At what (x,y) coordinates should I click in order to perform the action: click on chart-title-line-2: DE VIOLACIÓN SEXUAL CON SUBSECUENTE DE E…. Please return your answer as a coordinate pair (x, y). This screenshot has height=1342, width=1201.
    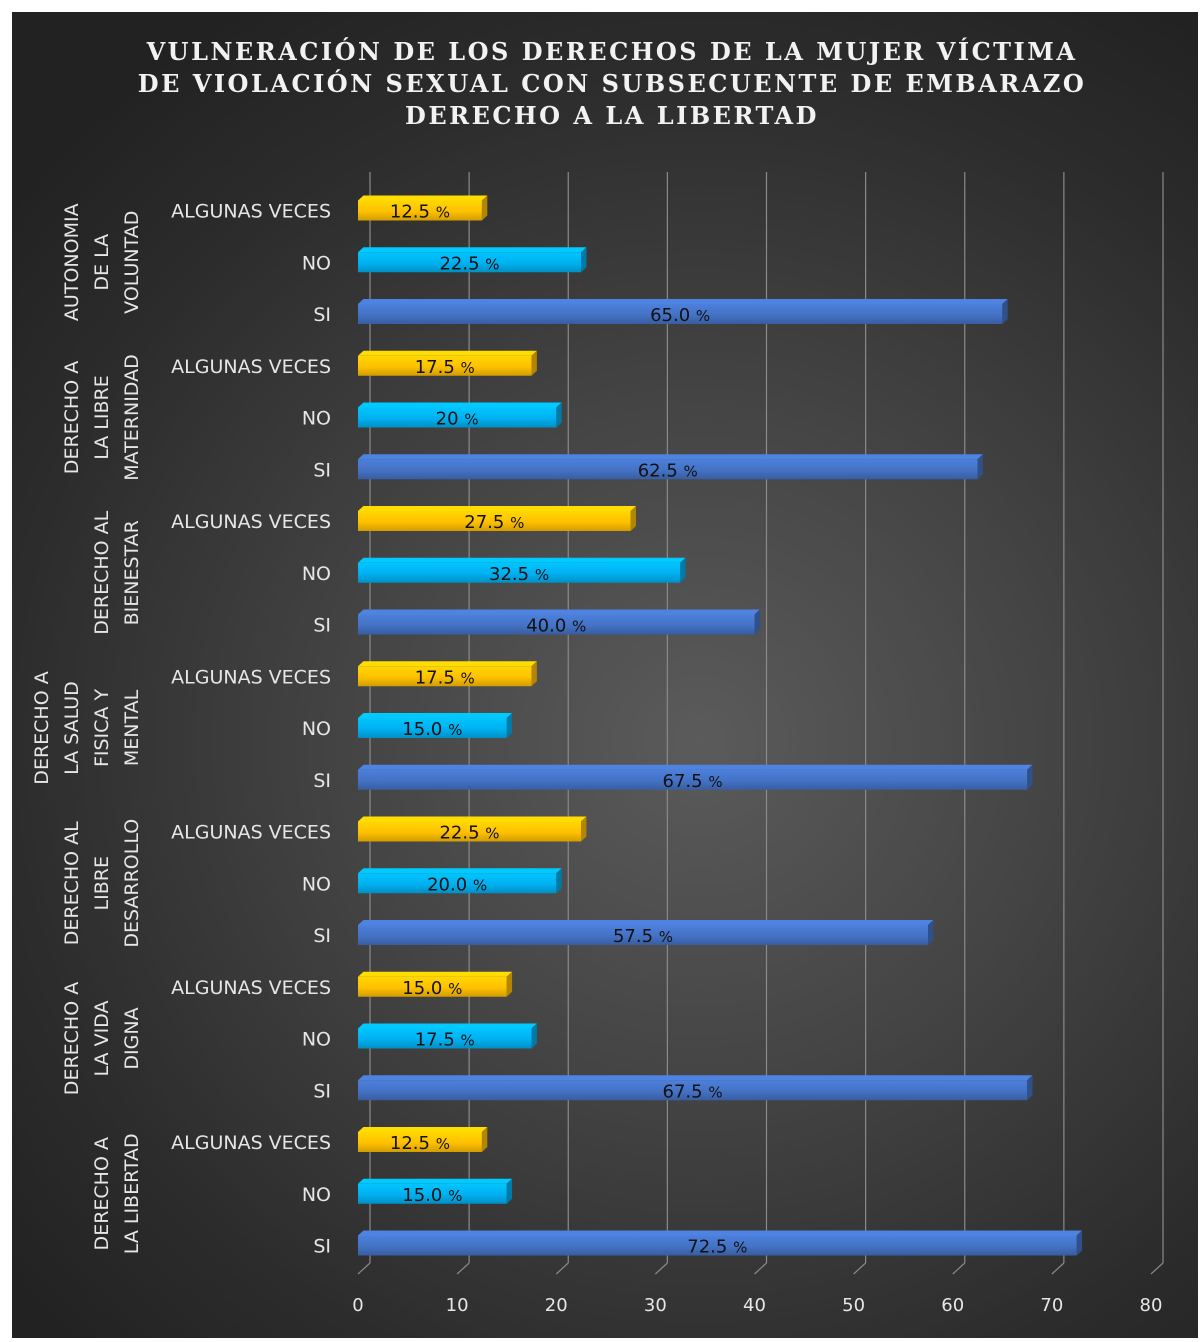
    Looking at the image, I should click on (612, 83).